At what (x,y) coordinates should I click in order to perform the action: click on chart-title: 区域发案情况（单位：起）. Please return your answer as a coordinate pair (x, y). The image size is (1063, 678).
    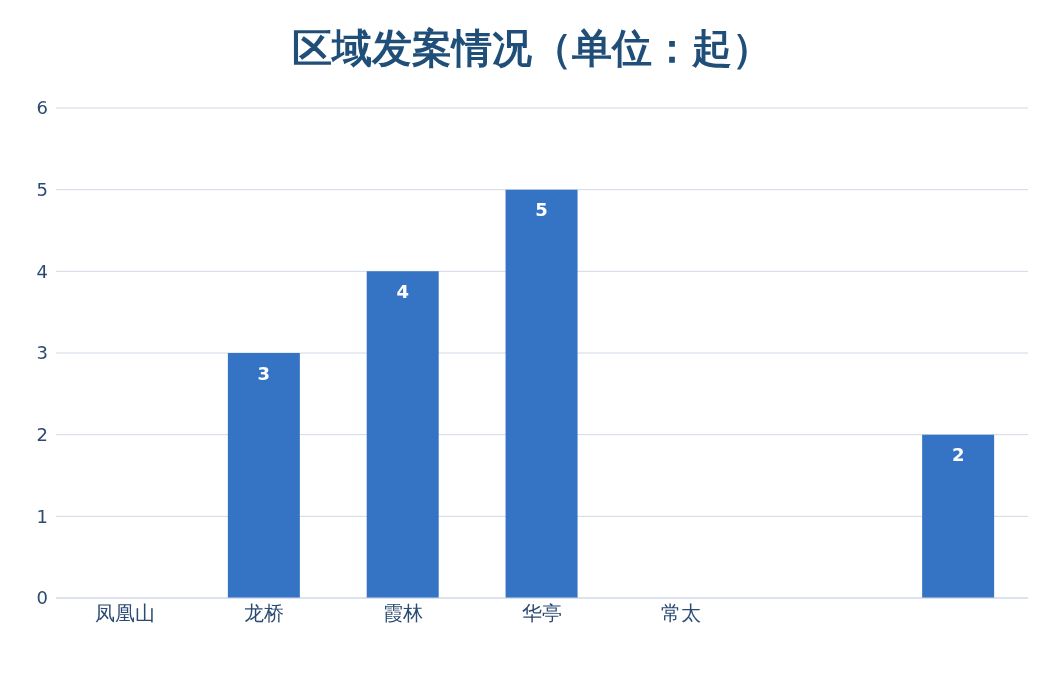
    Looking at the image, I should click on (531, 48).